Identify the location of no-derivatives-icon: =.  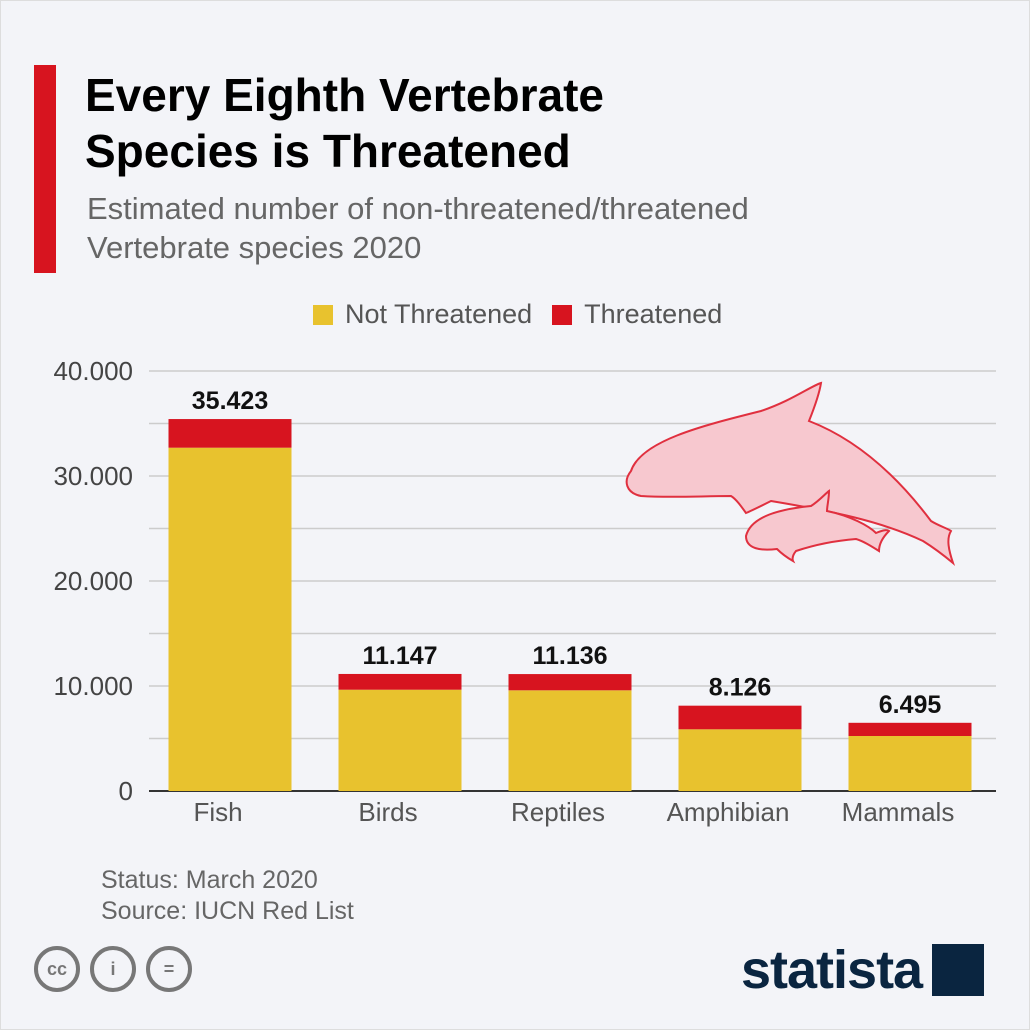
(169, 969).